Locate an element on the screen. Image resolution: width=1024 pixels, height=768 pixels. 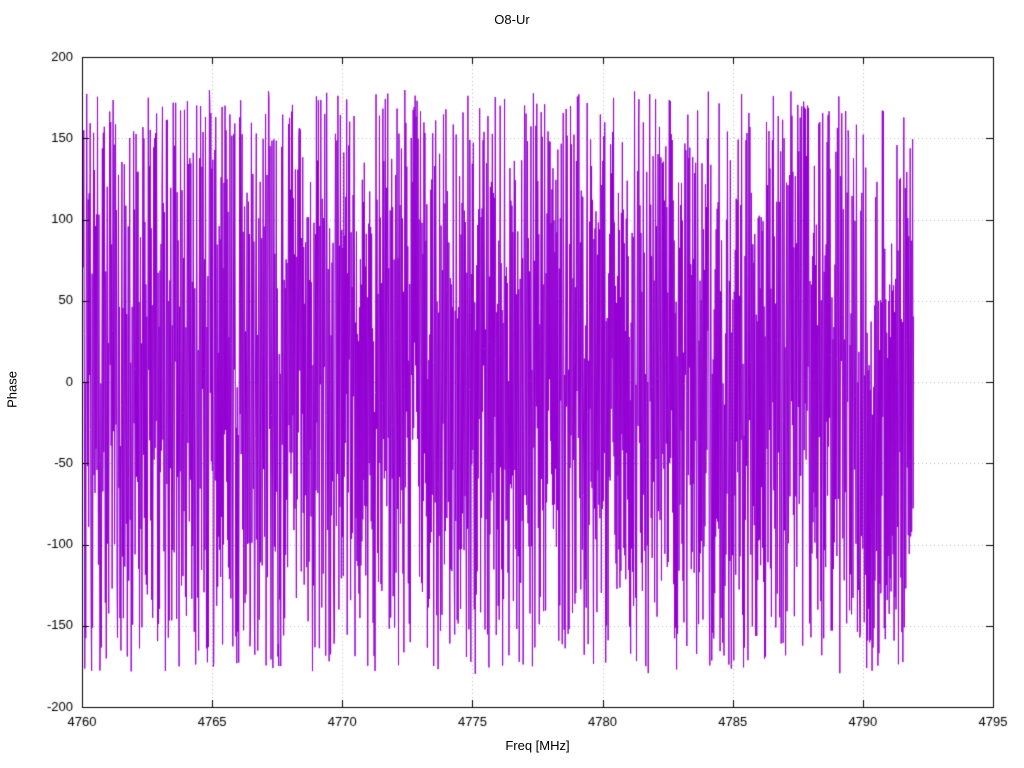
chart-title: O8-Ur is located at coordinates (512, 19).